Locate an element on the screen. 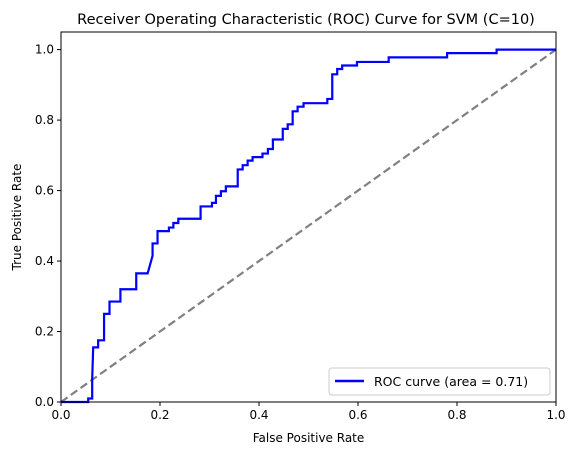 The image size is (581, 455). y-tick-label: 0.4 is located at coordinates (44, 261).